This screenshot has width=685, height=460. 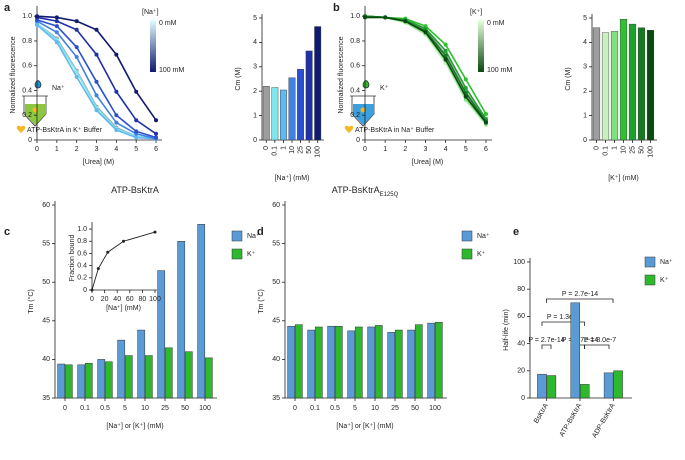 I want to click on chart-title: ATP-BsKtrA, so click(x=135, y=190).